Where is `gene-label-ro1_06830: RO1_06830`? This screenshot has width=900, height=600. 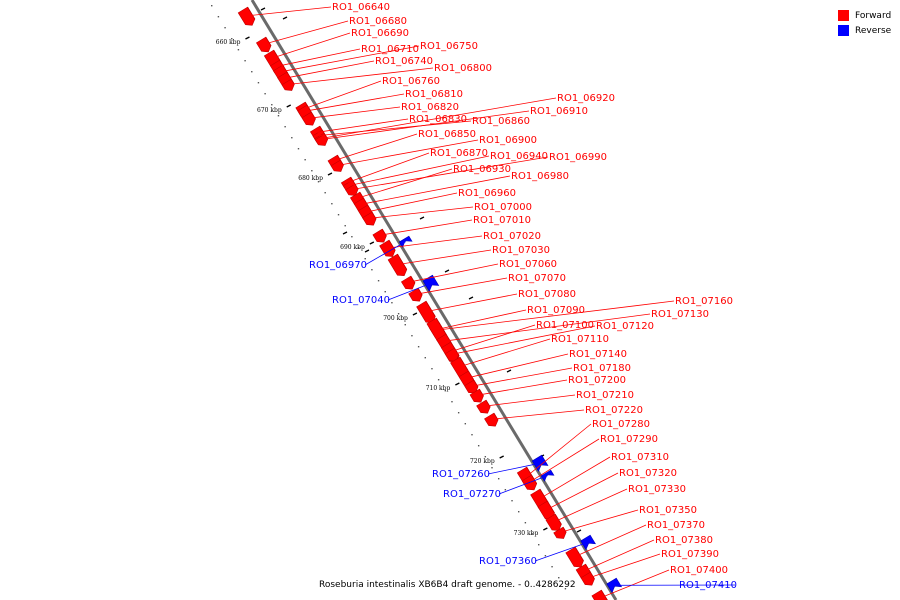 gene-label-ro1_06830: RO1_06830 is located at coordinates (438, 119).